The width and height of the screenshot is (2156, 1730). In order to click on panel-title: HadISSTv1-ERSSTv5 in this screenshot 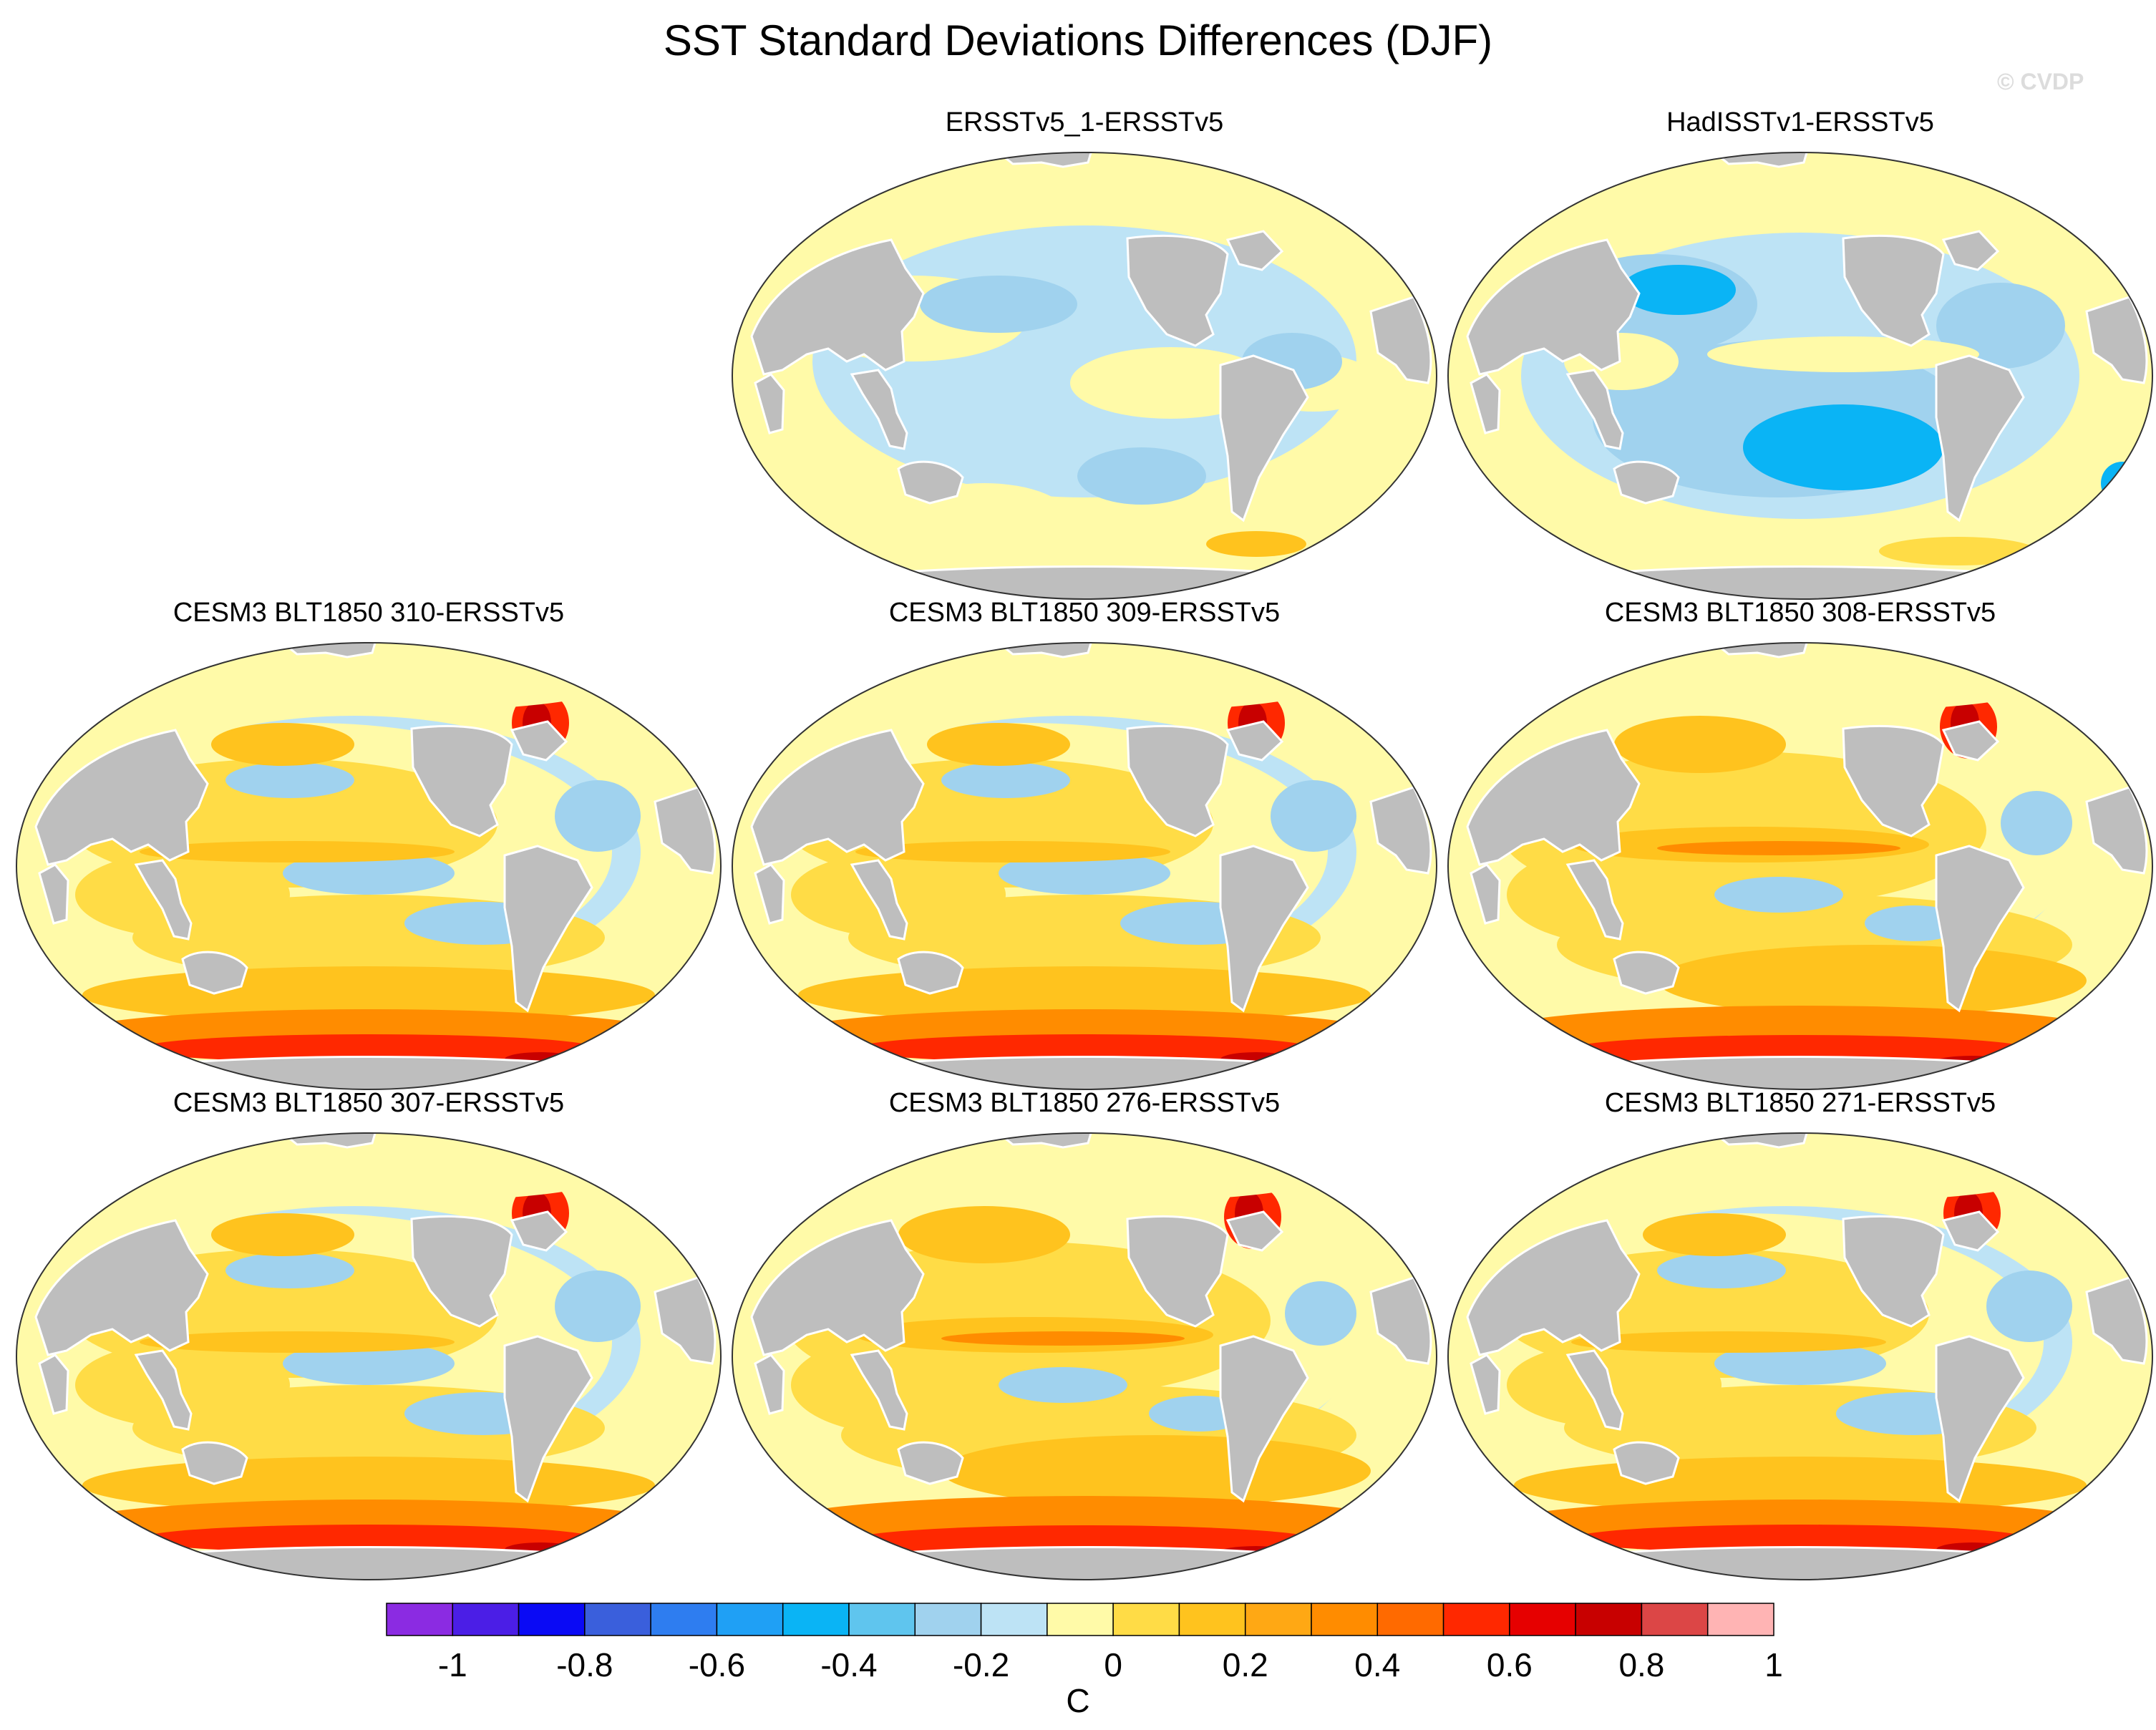, I will do `click(1800, 122)`.